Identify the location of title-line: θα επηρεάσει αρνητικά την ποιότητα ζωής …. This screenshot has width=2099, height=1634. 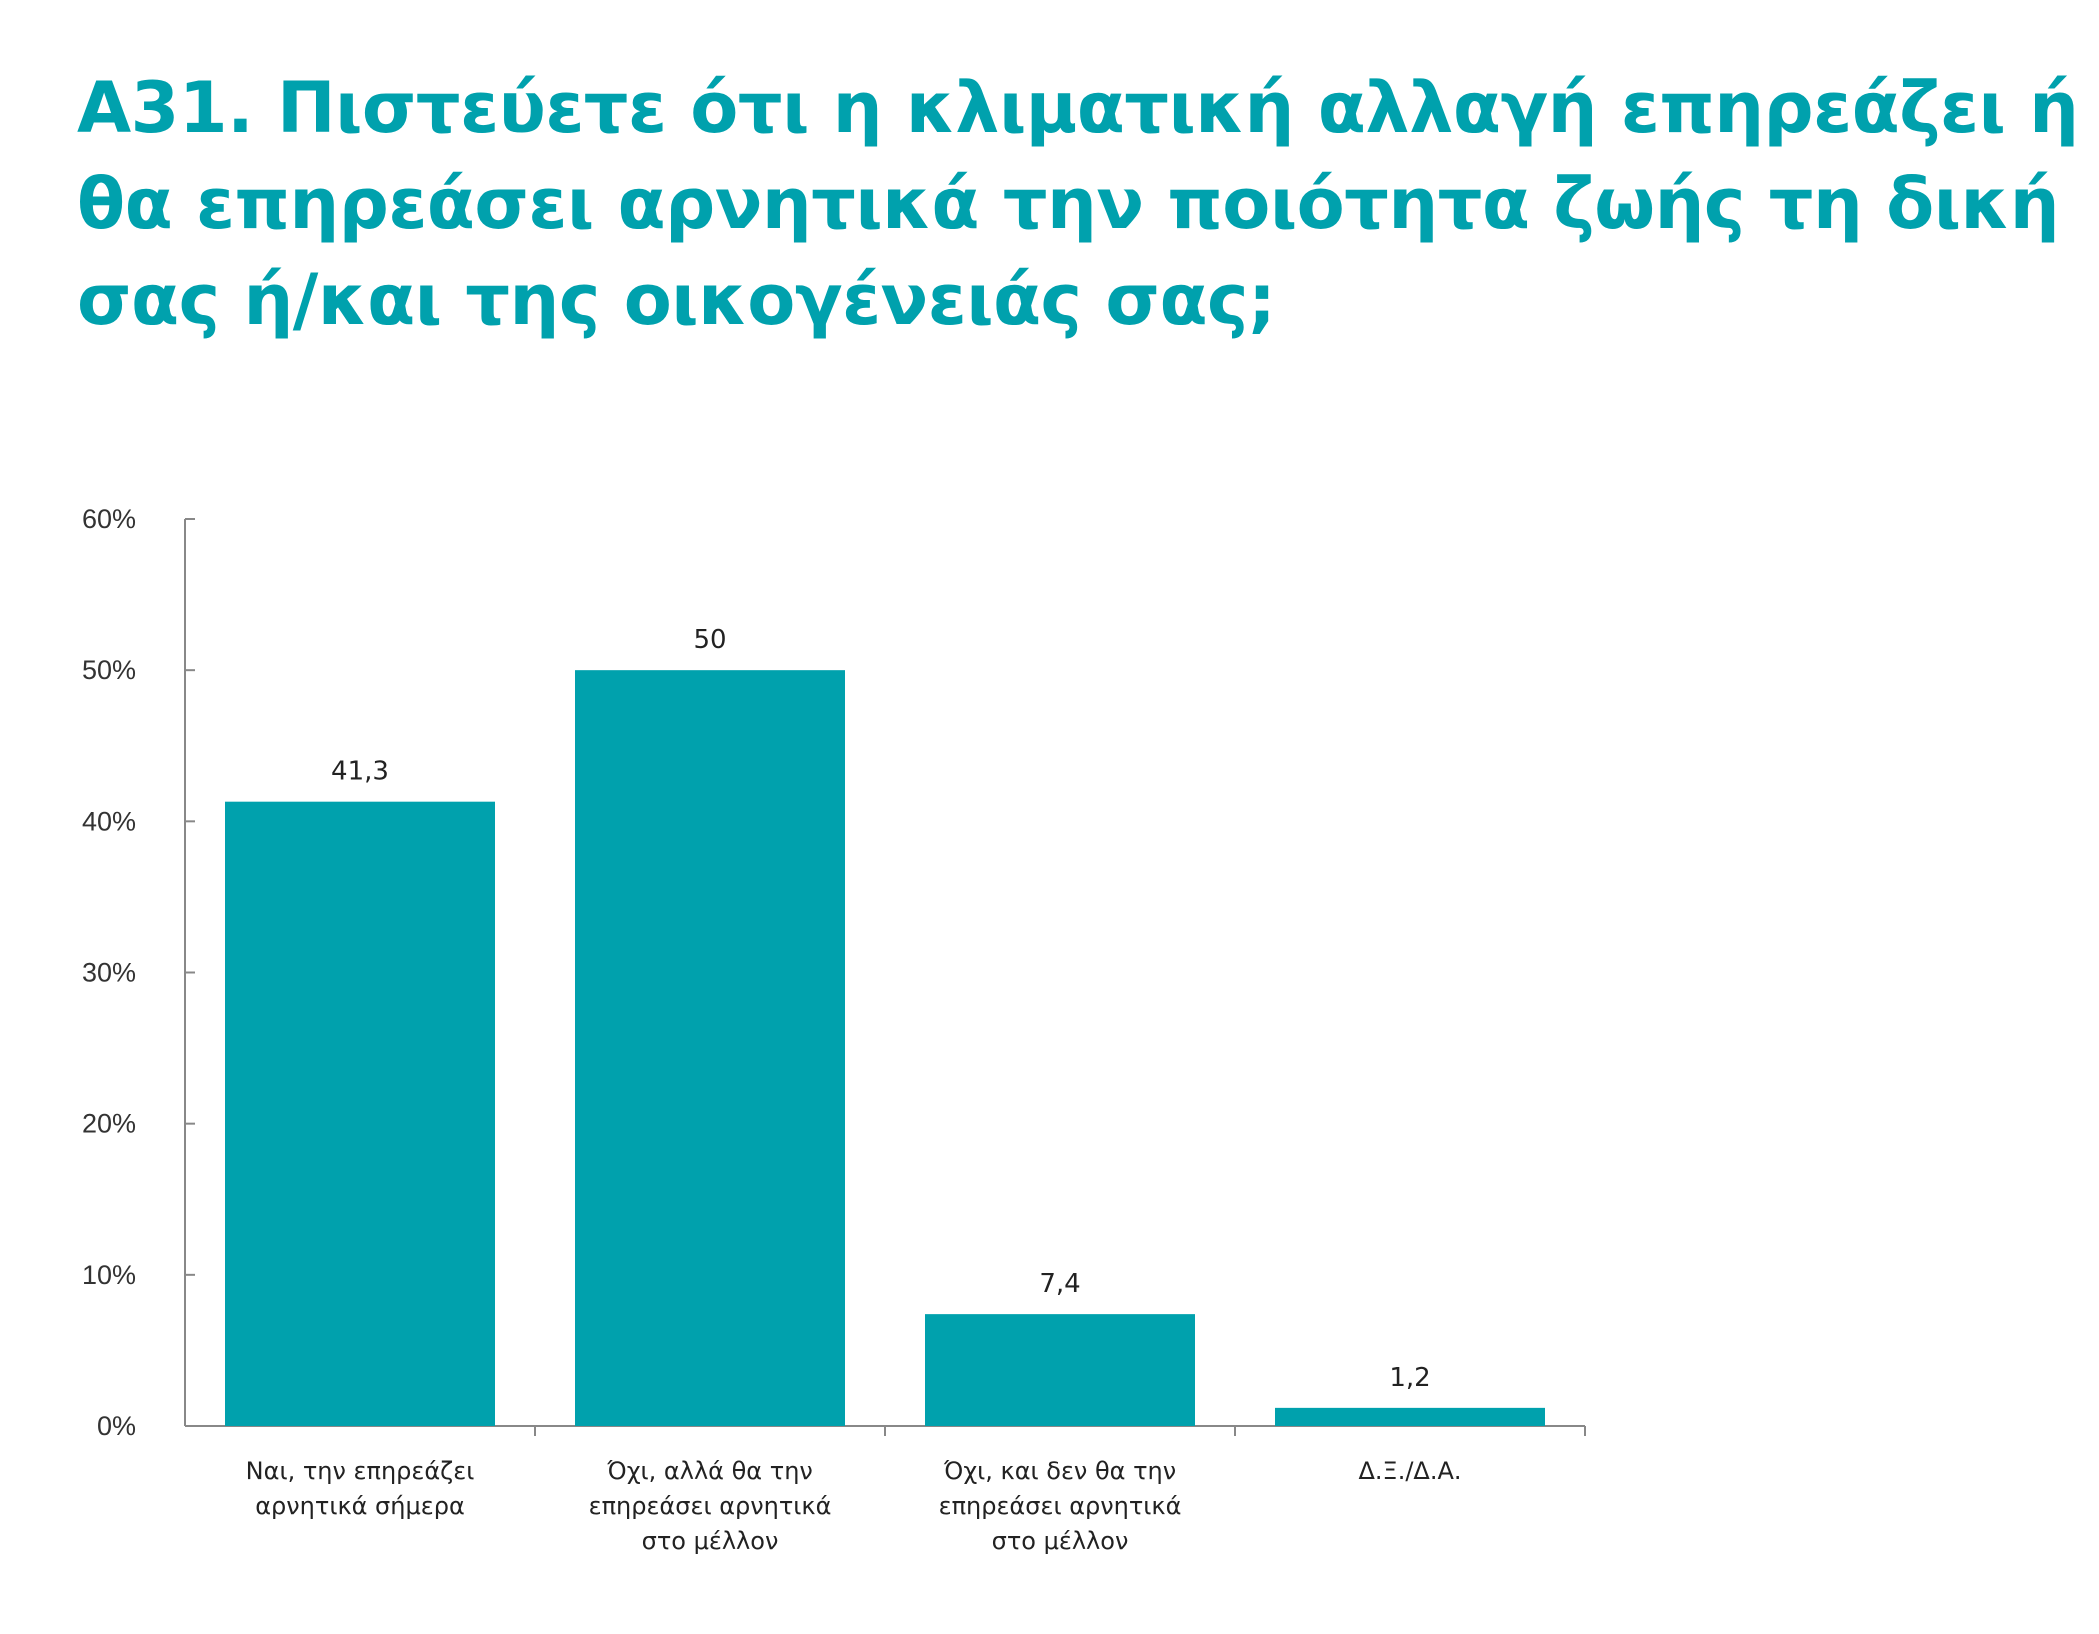
(1068, 204).